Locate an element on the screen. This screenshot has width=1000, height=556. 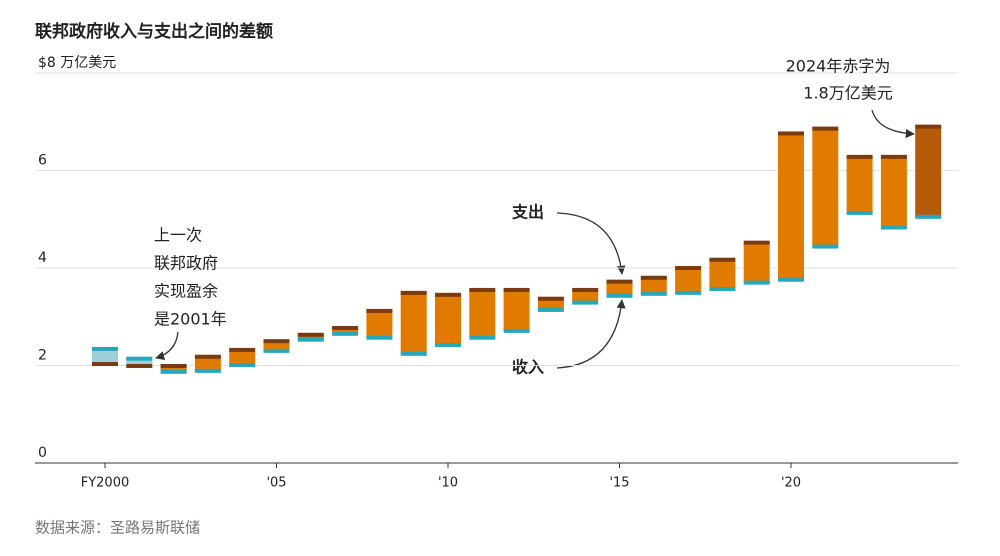
y-tick-label: 2 is located at coordinates (42, 356).